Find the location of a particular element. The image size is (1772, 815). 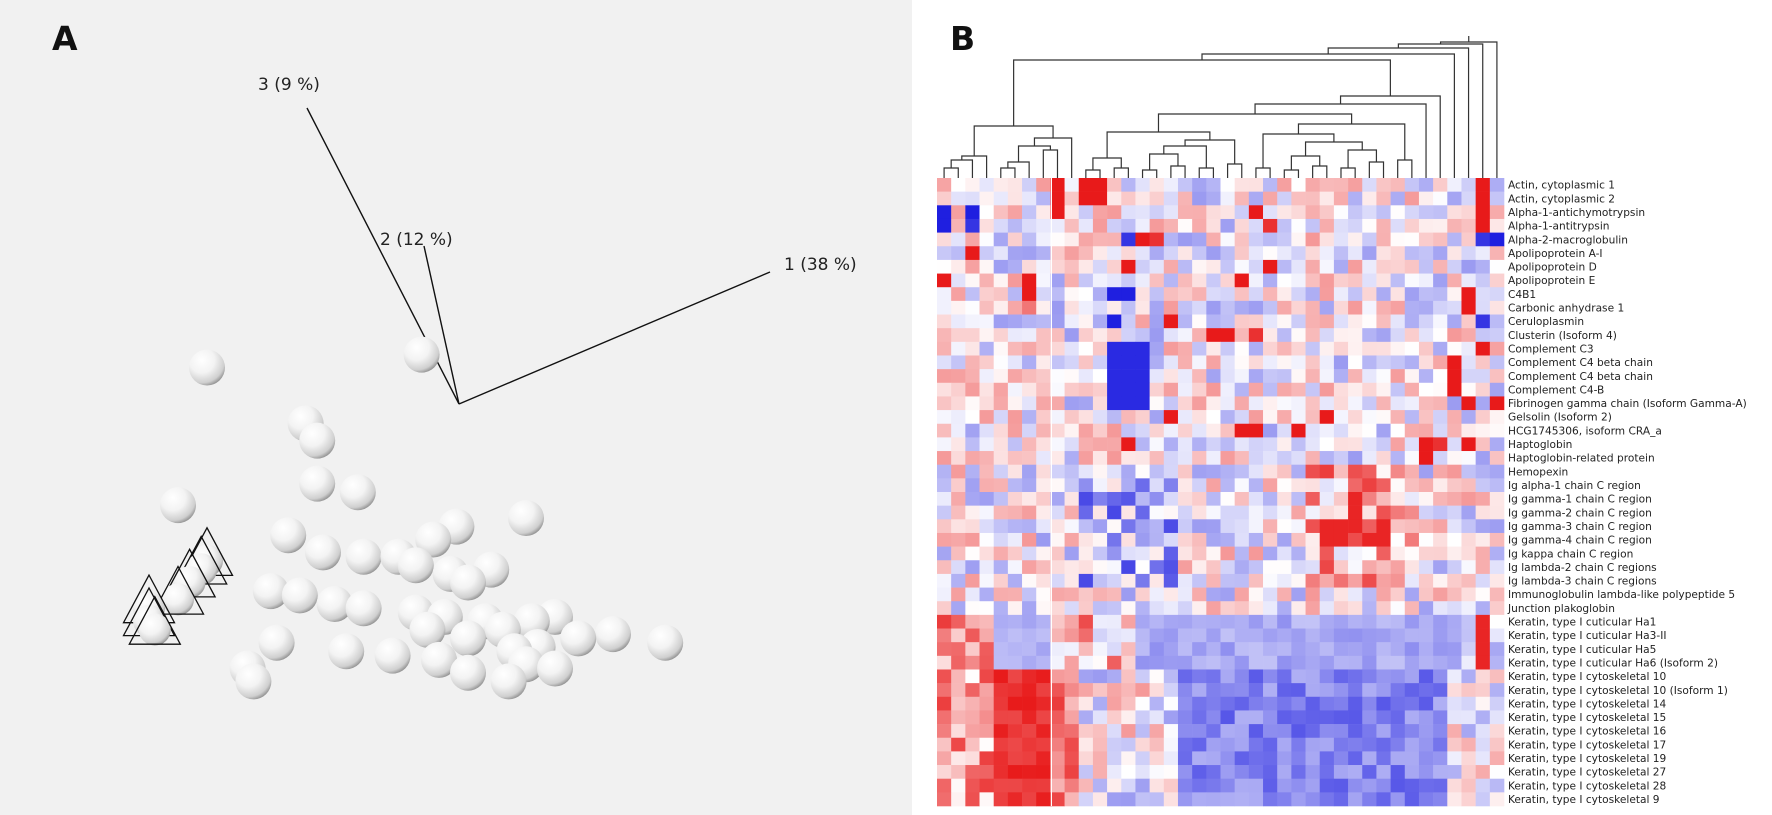

heatmap-row-label: Keratin, type I cytoskeletal 17 is located at coordinates (1587, 745).